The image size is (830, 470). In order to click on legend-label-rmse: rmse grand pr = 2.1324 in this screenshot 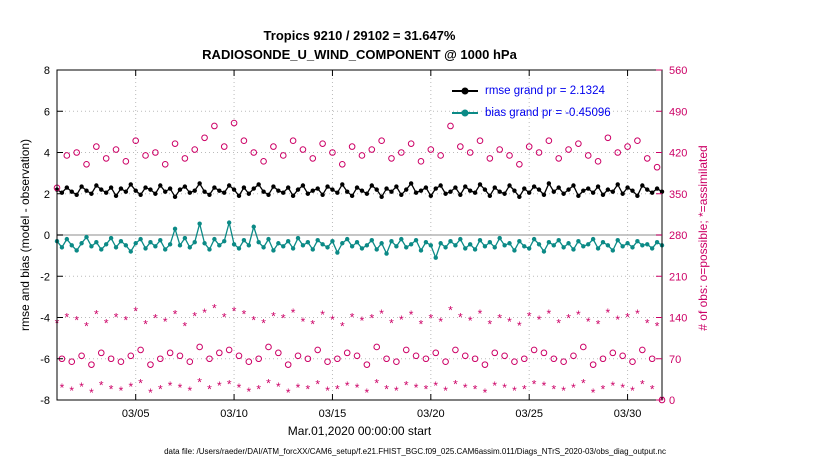, I will do `click(545, 91)`.